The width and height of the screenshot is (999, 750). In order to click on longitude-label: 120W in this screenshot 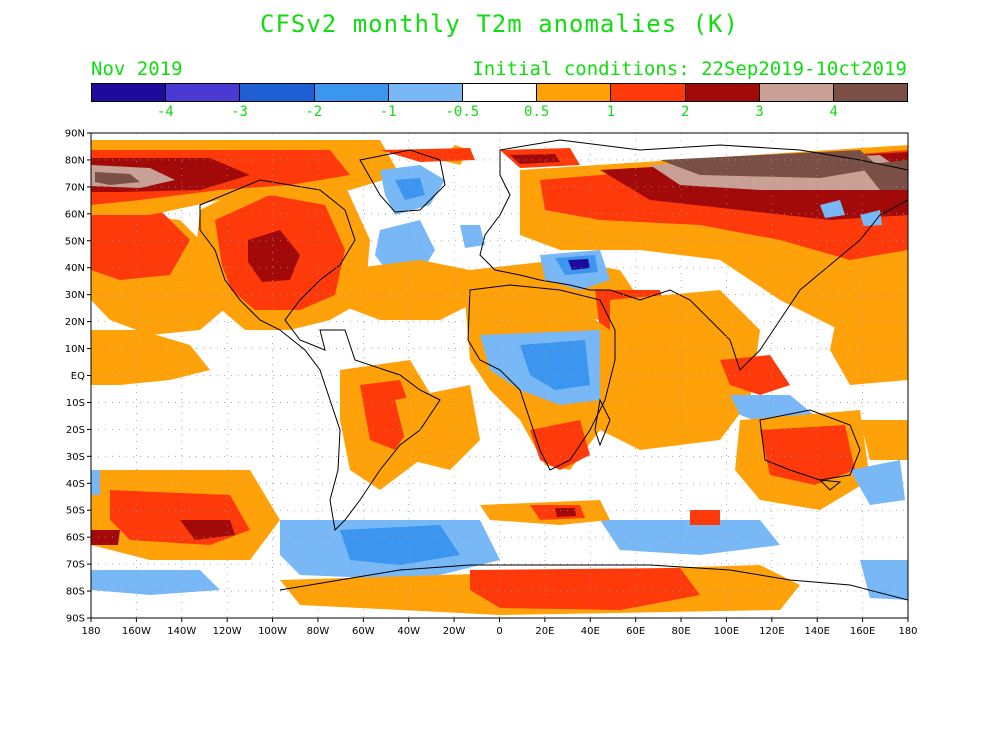, I will do `click(227, 631)`.